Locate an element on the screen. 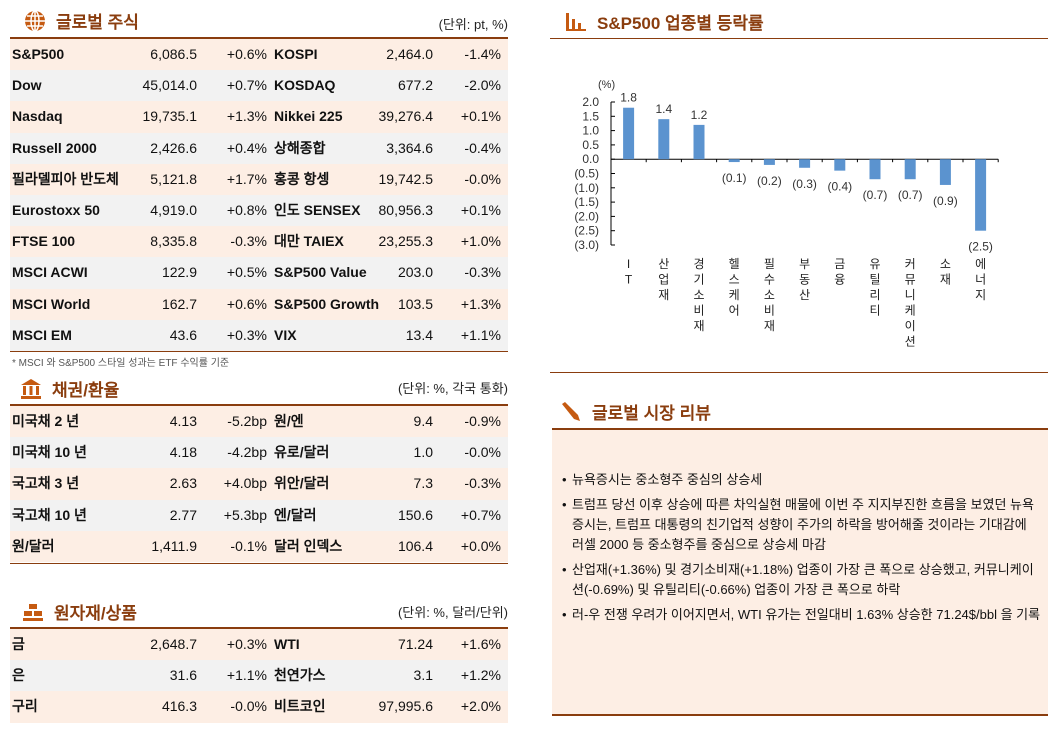 Image resolution: width=1062 pixels, height=735 pixels. change-cell: -0.4% is located at coordinates (482, 147).